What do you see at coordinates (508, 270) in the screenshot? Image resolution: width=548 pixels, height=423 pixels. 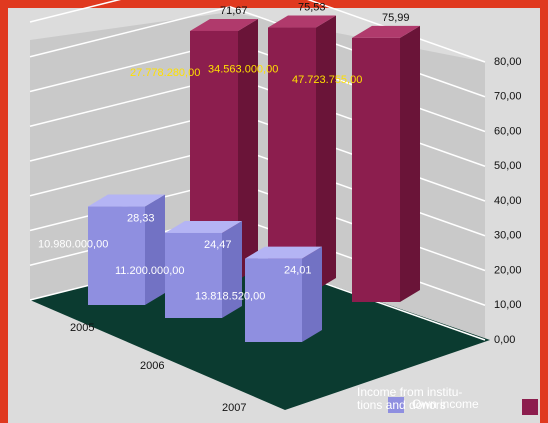 I see `y-tick-label: 20,00` at bounding box center [508, 270].